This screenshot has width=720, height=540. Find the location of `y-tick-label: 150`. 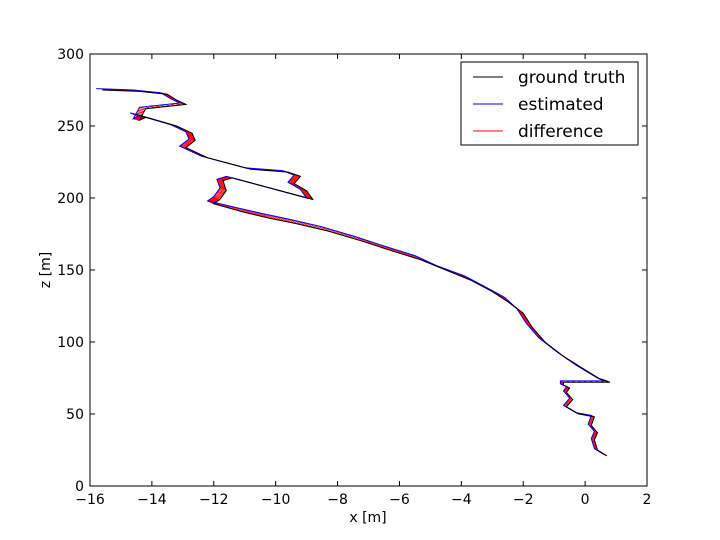

y-tick-label: 150 is located at coordinates (70, 271).